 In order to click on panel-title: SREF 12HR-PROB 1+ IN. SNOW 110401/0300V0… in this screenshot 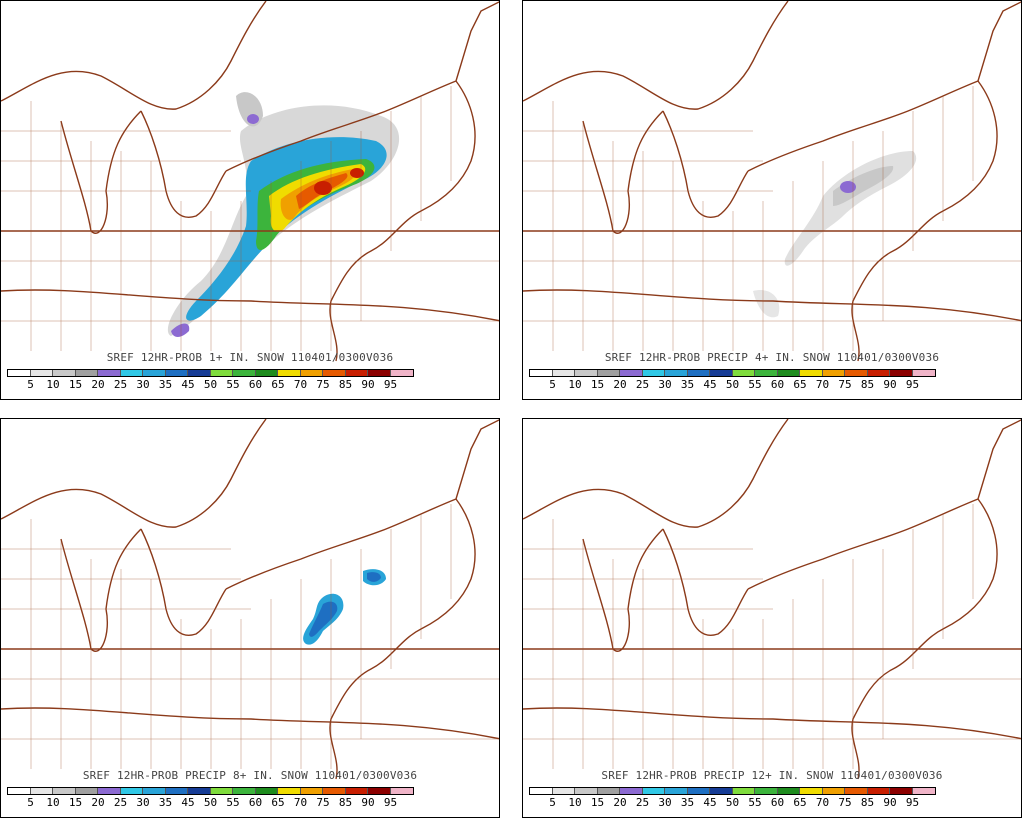, I will do `click(250, 357)`.